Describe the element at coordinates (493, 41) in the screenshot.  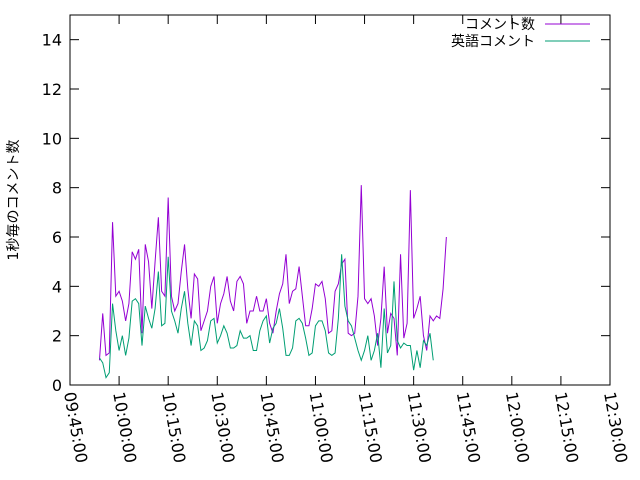
I see `legend-label-2: 英語コメント` at that location.